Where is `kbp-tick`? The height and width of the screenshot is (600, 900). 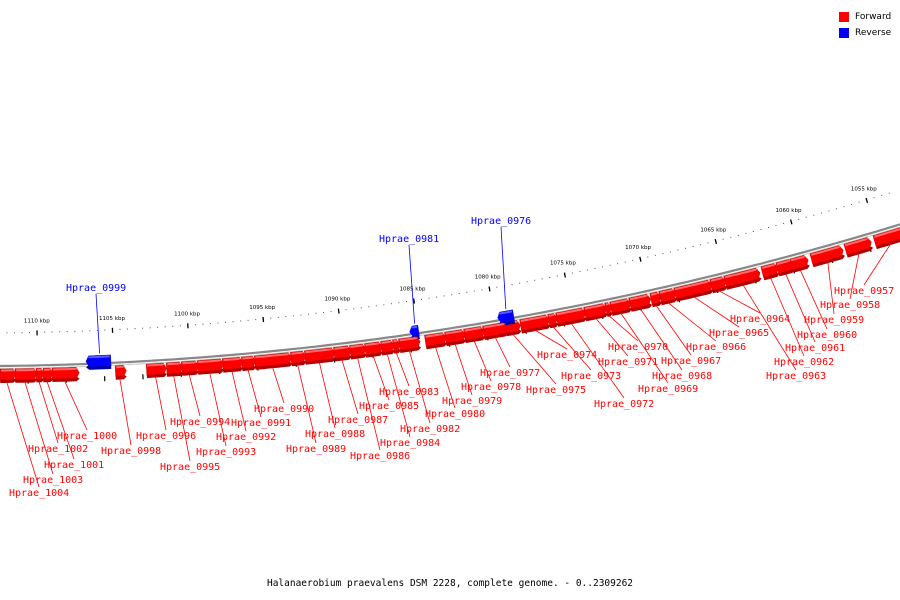
kbp-tick is located at coordinates (640, 259).